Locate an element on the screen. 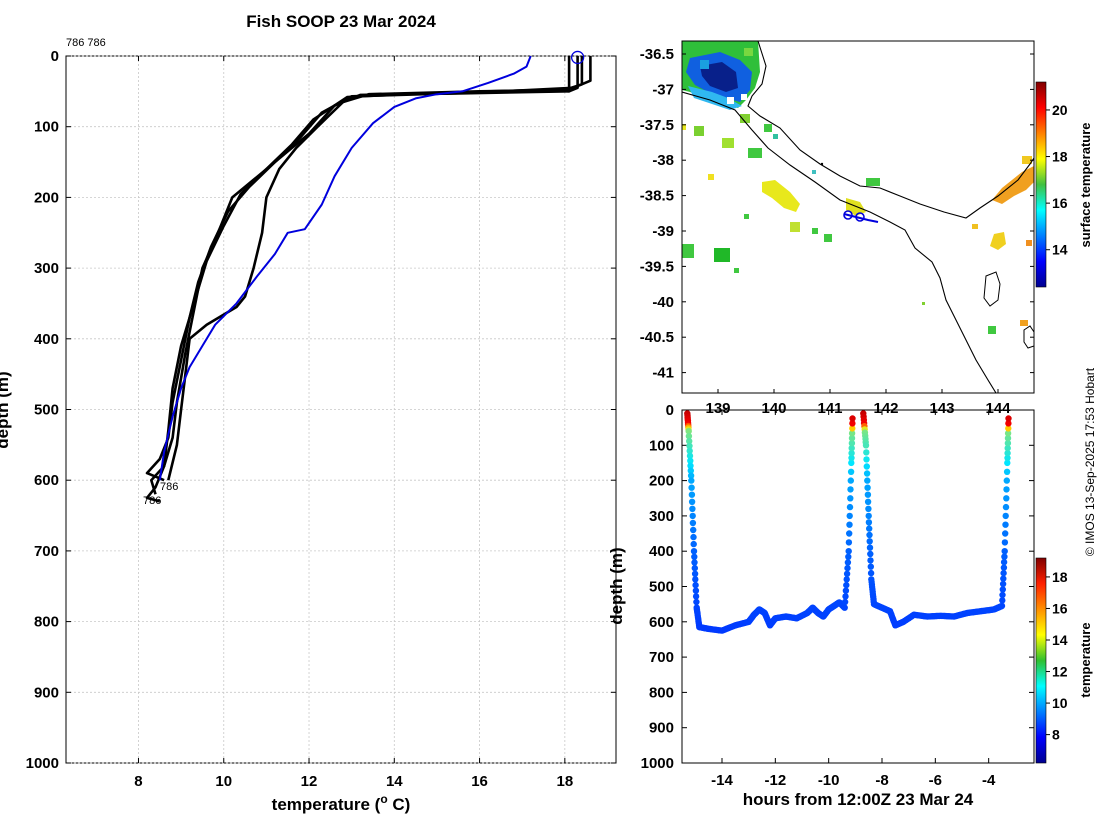 The image size is (1100, 820). map-ytick-label: -39 is located at coordinates (663, 231).